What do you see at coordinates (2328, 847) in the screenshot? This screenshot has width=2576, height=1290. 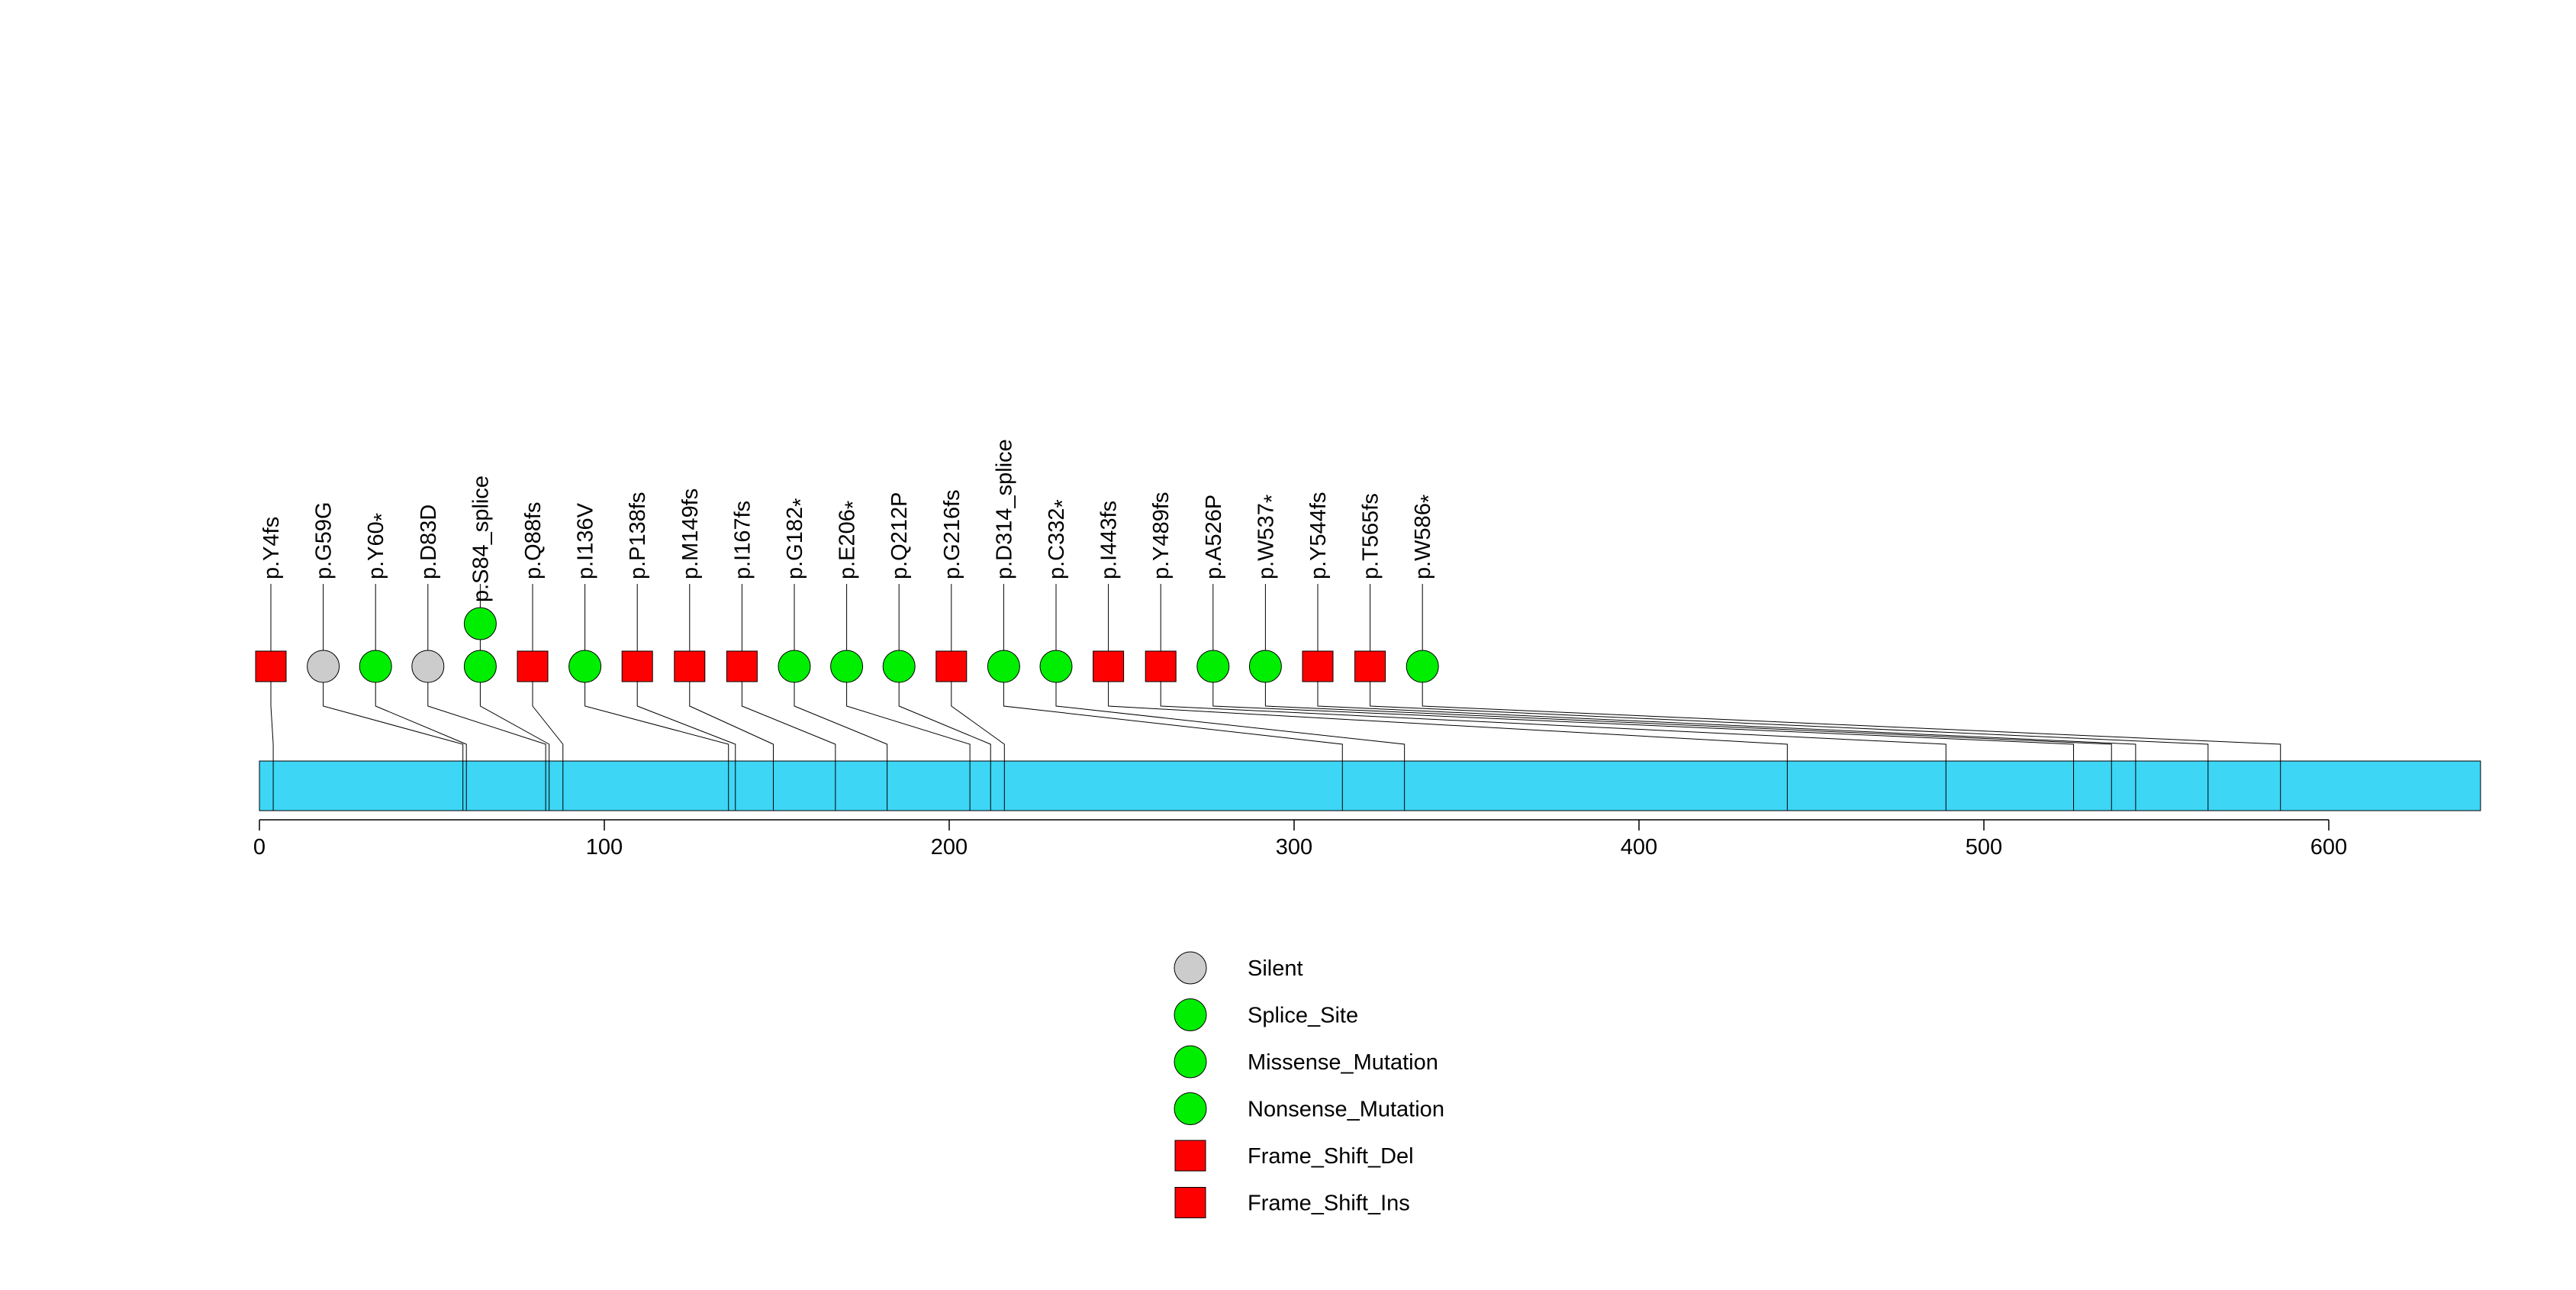 I see `x-tick-label: 600` at bounding box center [2328, 847].